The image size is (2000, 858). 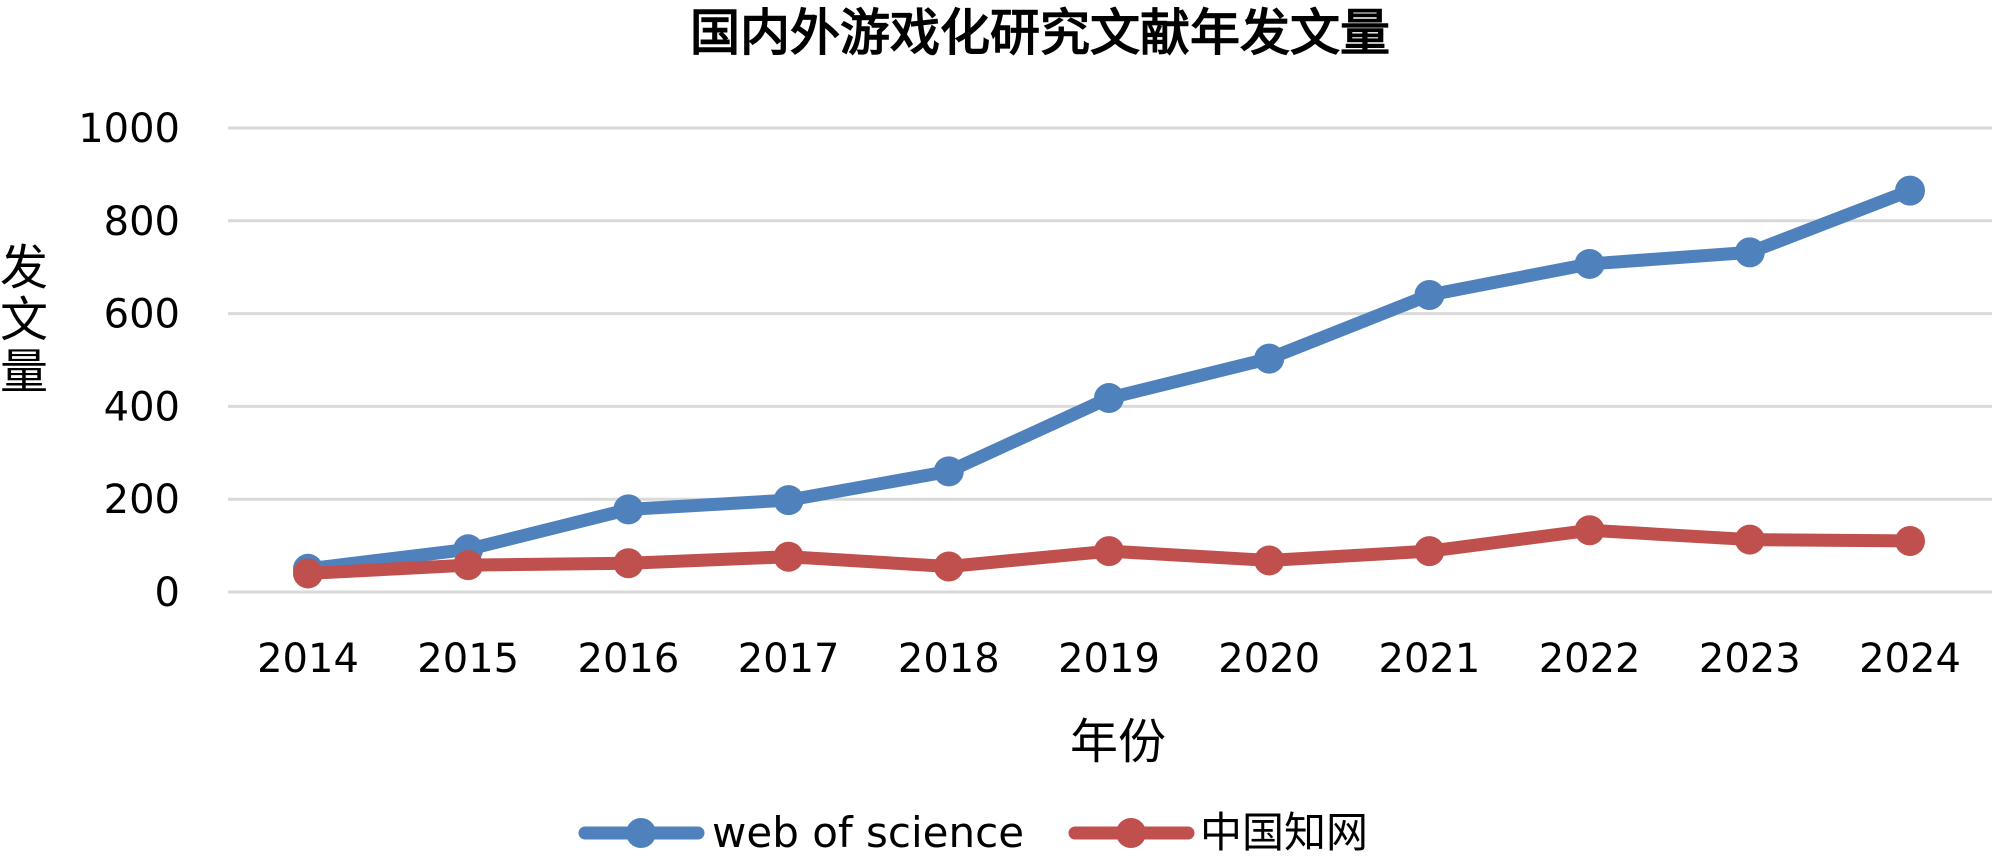 I want to click on y-tick-label: 0, so click(x=167, y=593).